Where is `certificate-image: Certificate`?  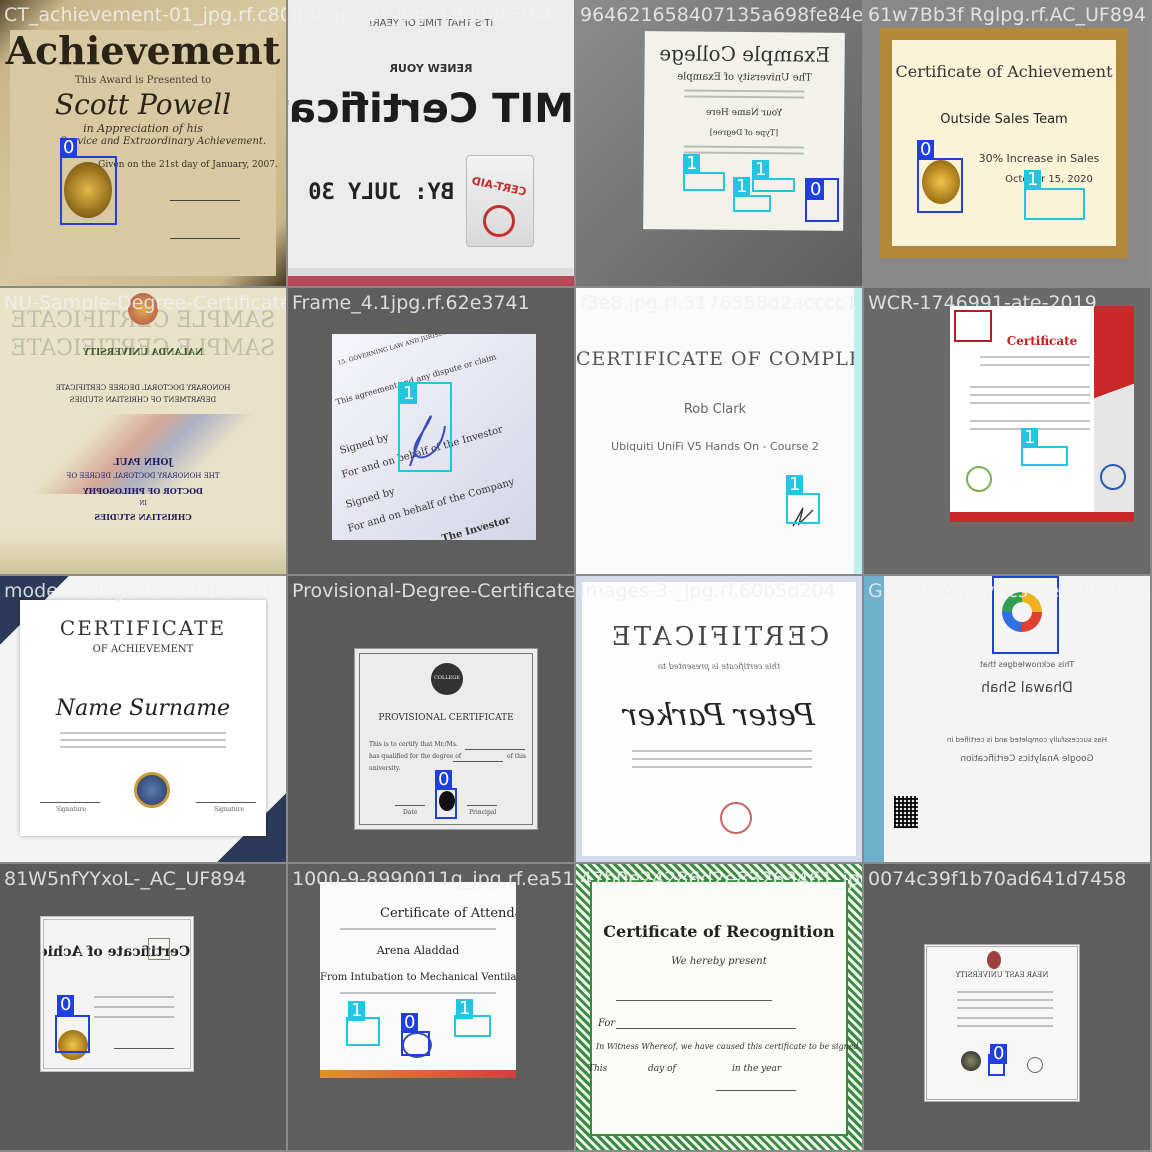
certificate-image: Certificate is located at coordinates (1042, 414).